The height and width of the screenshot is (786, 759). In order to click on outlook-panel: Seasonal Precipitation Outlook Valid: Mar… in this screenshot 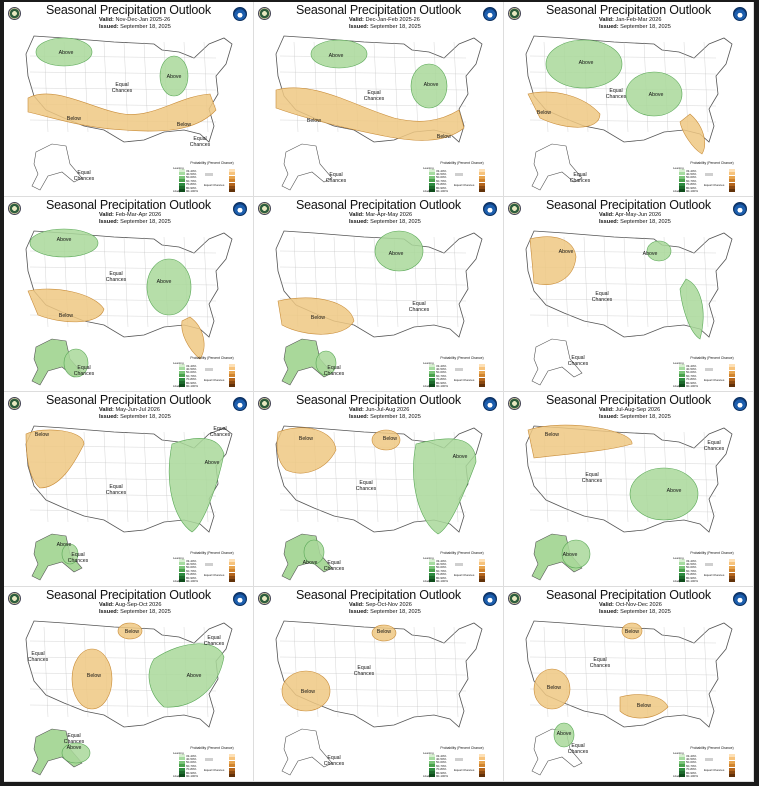, I will do `click(379, 294)`.